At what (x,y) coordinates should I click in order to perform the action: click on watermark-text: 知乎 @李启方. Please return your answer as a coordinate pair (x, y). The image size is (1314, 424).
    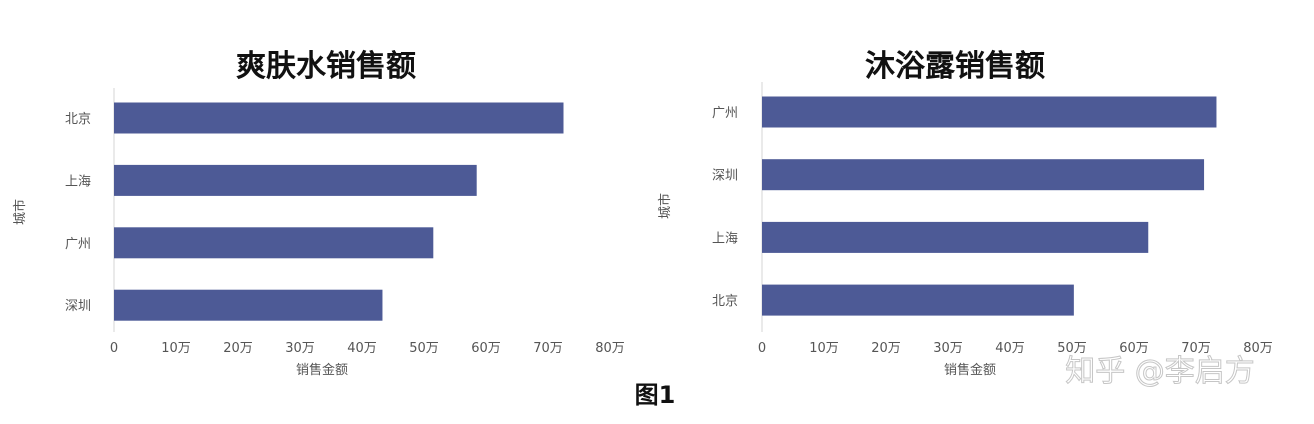
    Looking at the image, I should click on (1160, 371).